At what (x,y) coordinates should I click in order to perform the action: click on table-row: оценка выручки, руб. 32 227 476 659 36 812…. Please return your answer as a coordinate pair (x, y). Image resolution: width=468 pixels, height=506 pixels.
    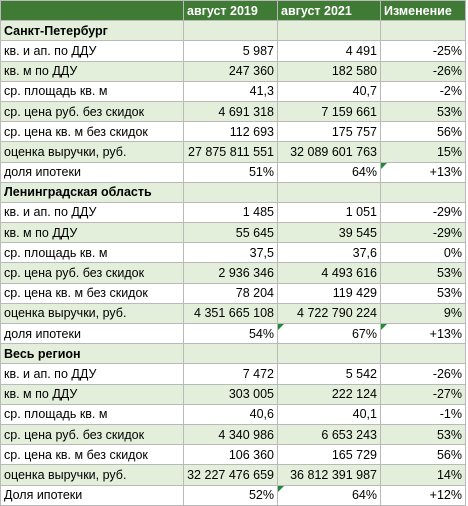
    Looking at the image, I should click on (233, 475).